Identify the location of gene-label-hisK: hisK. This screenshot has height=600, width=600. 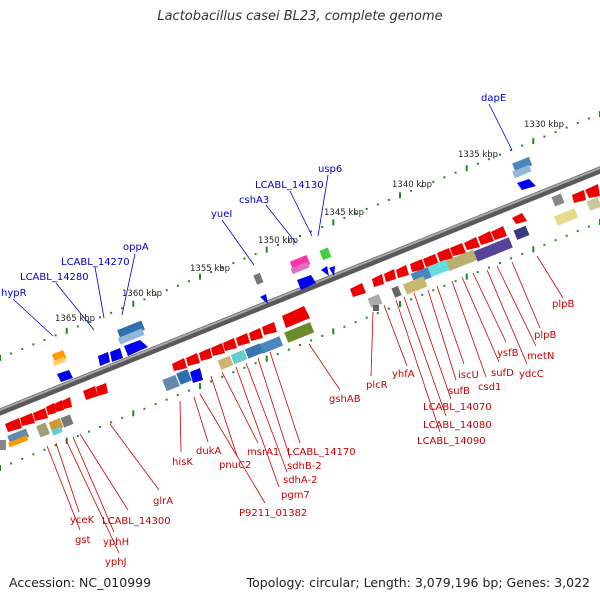
(182, 462).